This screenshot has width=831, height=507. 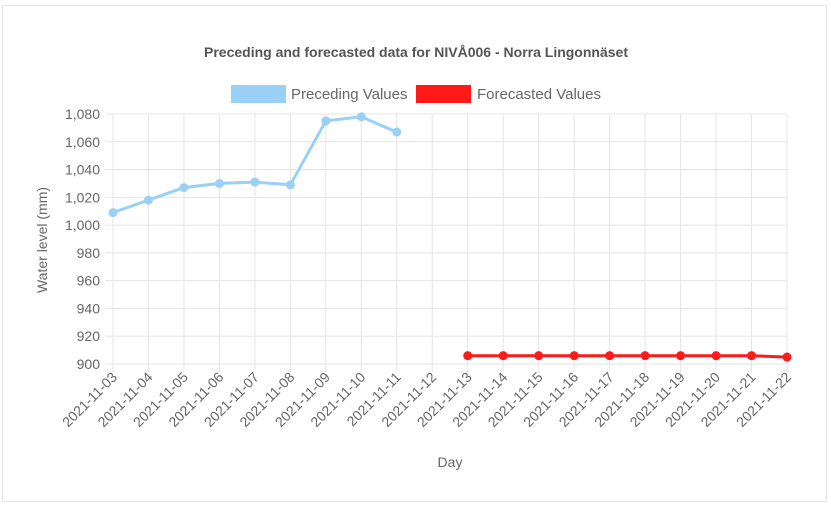 I want to click on legend-label-forecasted: Forecasted Values, so click(x=539, y=94).